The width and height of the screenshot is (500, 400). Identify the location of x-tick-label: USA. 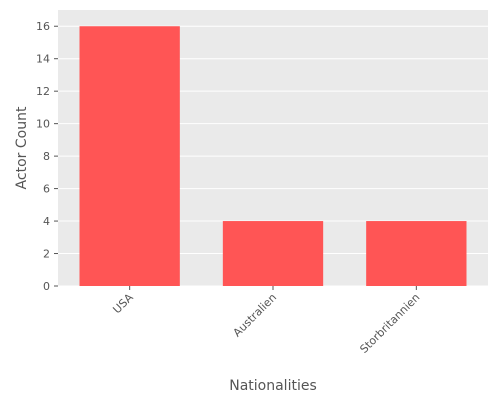
(123, 304).